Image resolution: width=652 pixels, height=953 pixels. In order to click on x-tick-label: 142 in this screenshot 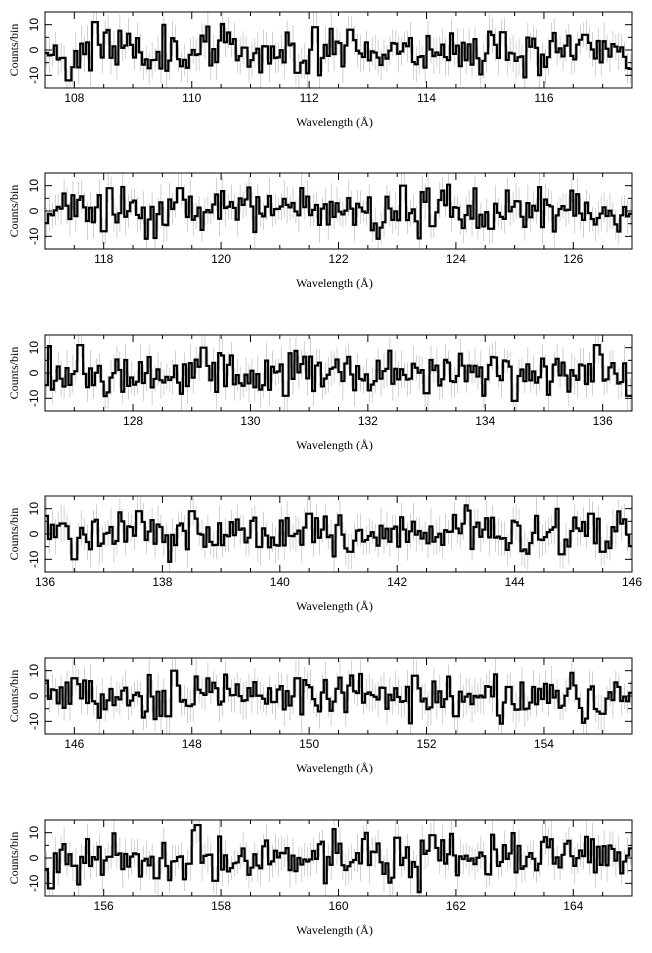, I will do `click(397, 582)`.